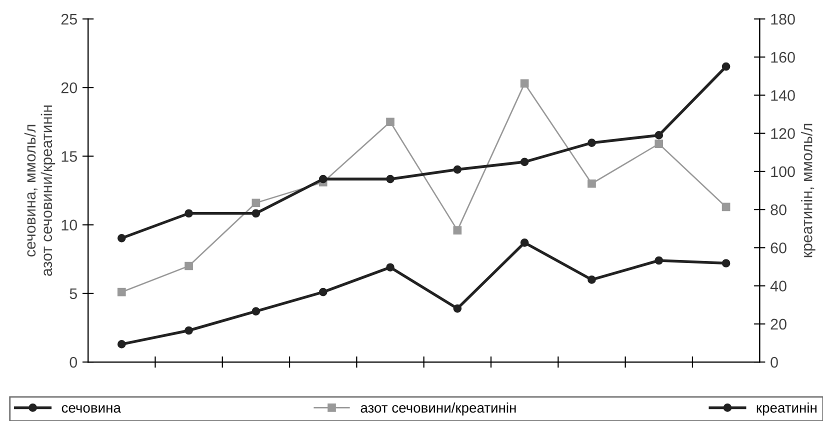  I want to click on legend-label: креатинін, so click(786, 409).